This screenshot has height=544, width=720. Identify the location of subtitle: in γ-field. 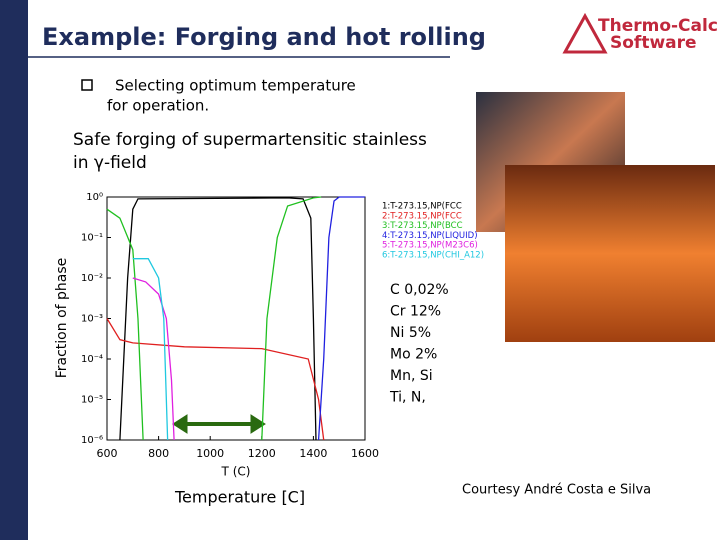
(110, 163).